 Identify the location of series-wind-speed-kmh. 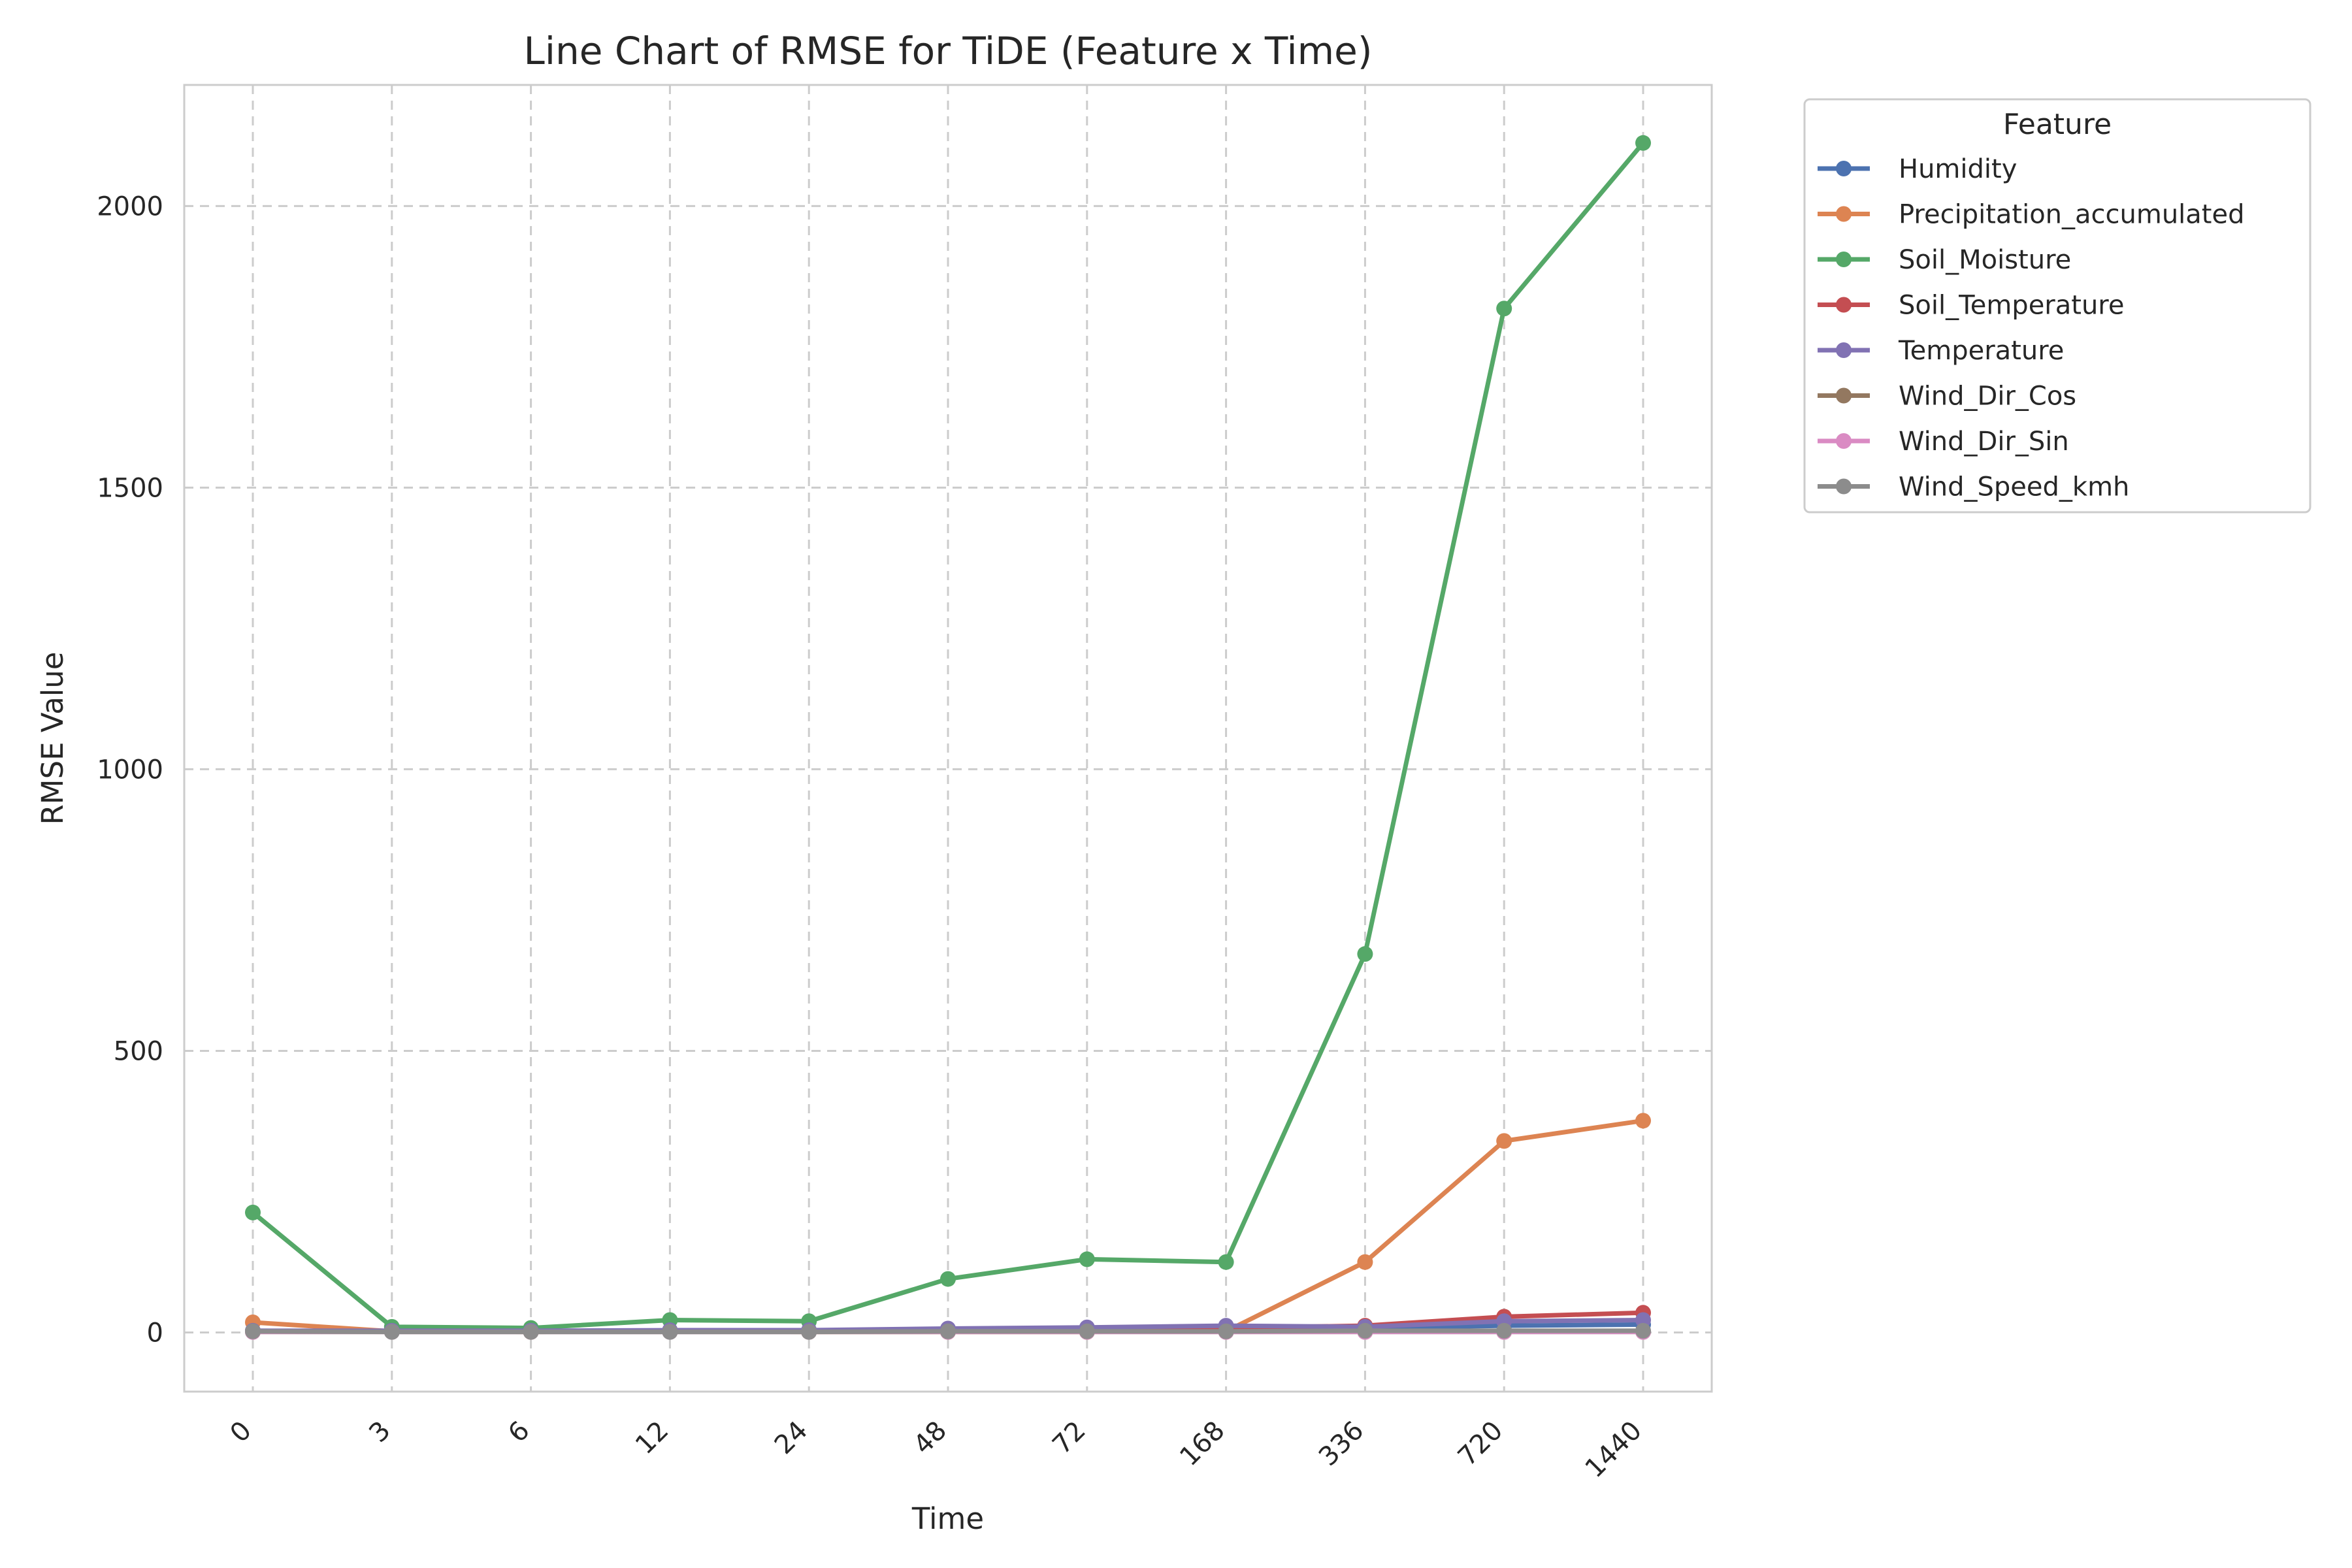
(948, 1331).